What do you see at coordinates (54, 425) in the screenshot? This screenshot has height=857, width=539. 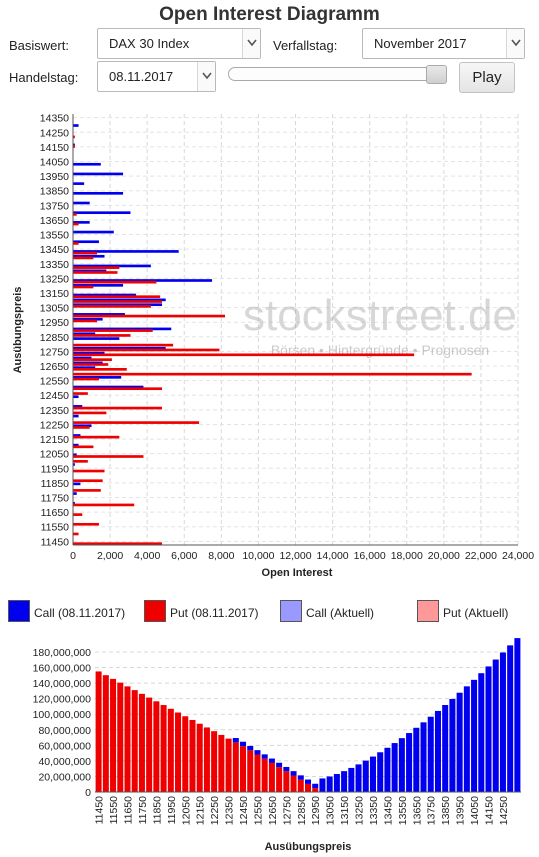 I see `y-tick-label: 12250` at bounding box center [54, 425].